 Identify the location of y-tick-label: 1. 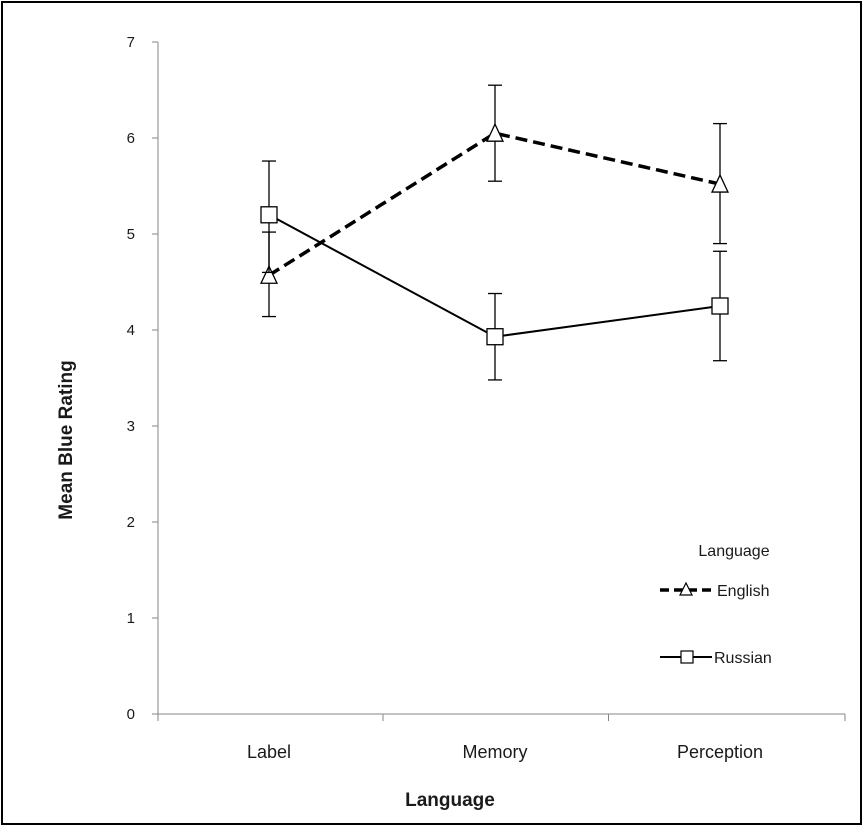
(131, 618).